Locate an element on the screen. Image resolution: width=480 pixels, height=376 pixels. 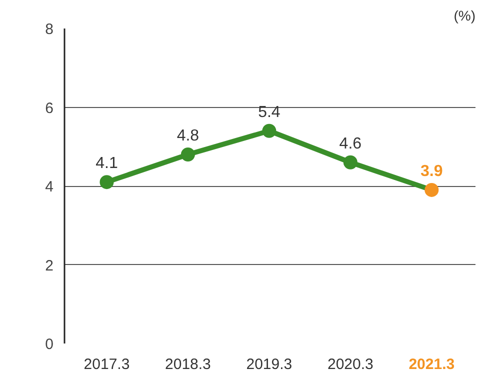
x-tick-label: 2020.3 is located at coordinates (350, 364).